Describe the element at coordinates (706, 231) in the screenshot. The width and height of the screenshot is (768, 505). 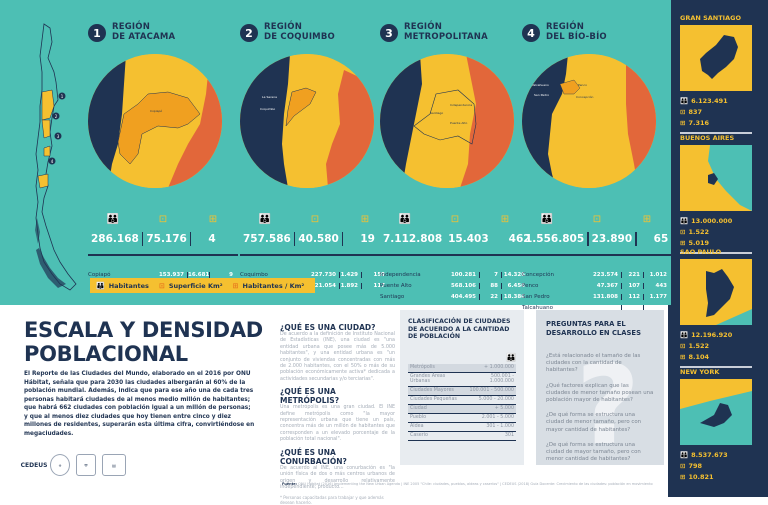
I see `city-stats: 👪 13.000.000 ⊡ 1.522 ⊞ 5.019` at that location.